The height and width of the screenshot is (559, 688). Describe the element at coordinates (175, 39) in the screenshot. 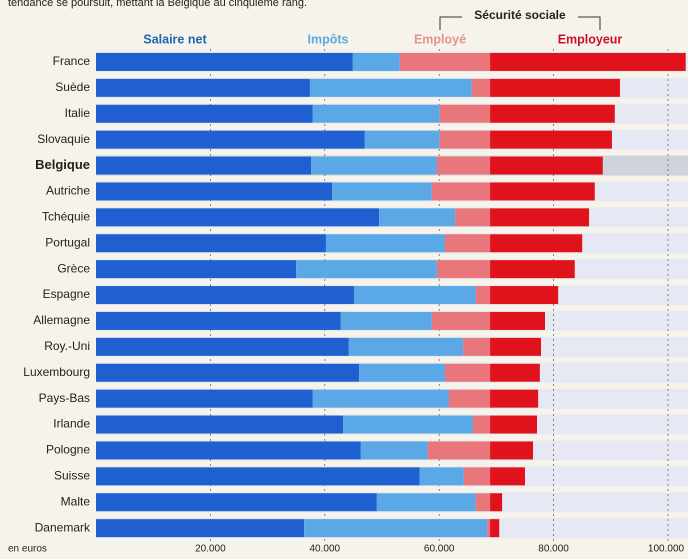

I see `legend-label: Salaire net` at that location.